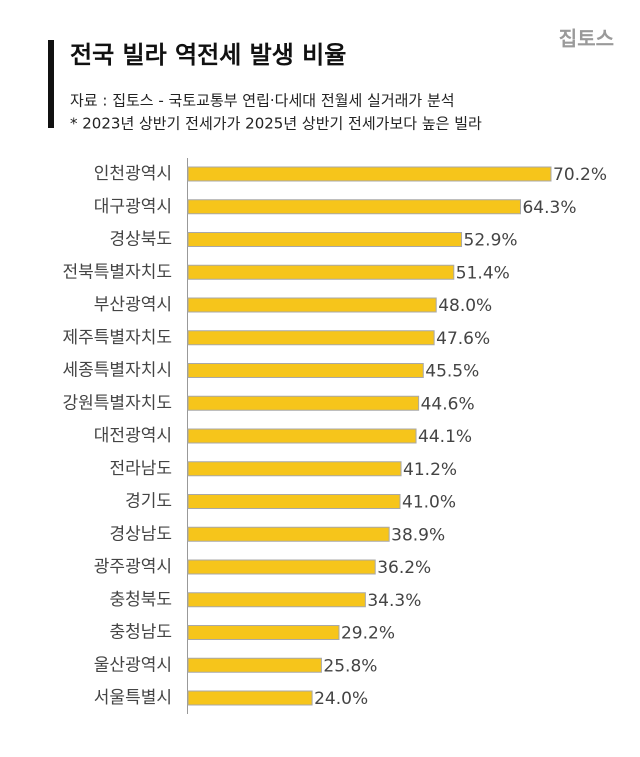 This screenshot has height=757, width=640. I want to click on category-label: 서울특별시, so click(133, 698).